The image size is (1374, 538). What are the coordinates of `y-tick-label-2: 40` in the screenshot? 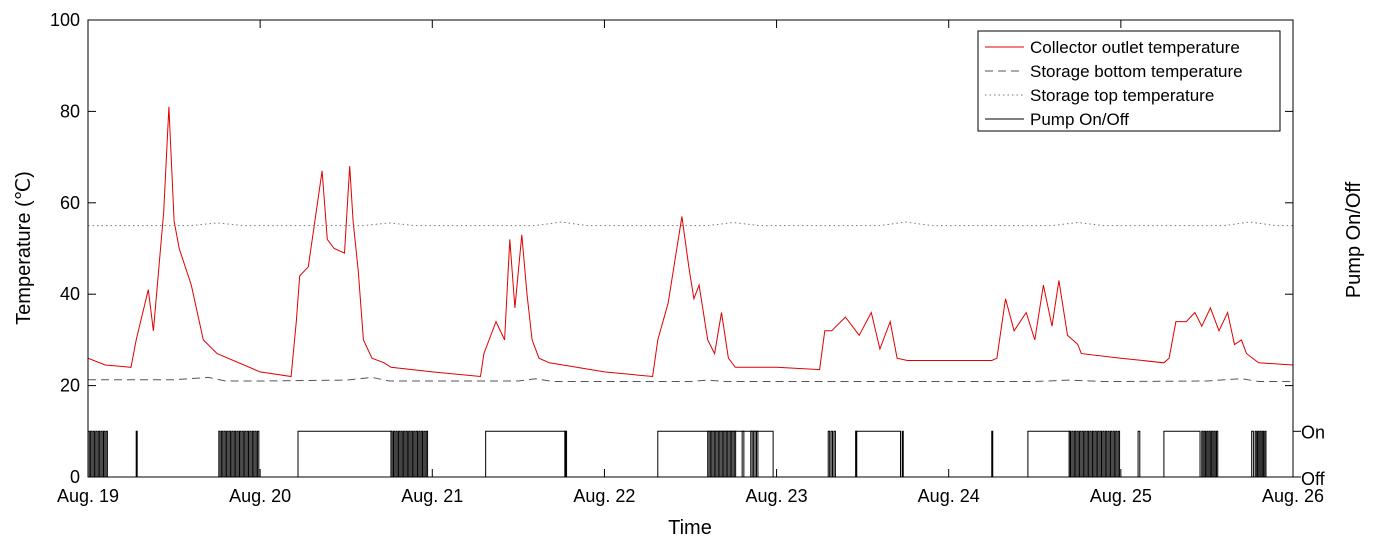 It's located at (70, 294).